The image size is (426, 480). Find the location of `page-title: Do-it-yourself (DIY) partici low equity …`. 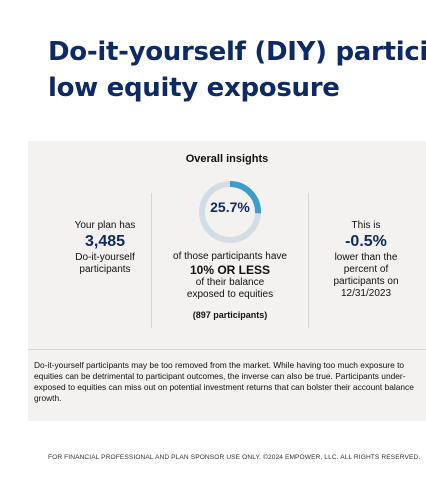

page-title: Do-it-yourself (DIY) partici low equity … is located at coordinates (237, 70).